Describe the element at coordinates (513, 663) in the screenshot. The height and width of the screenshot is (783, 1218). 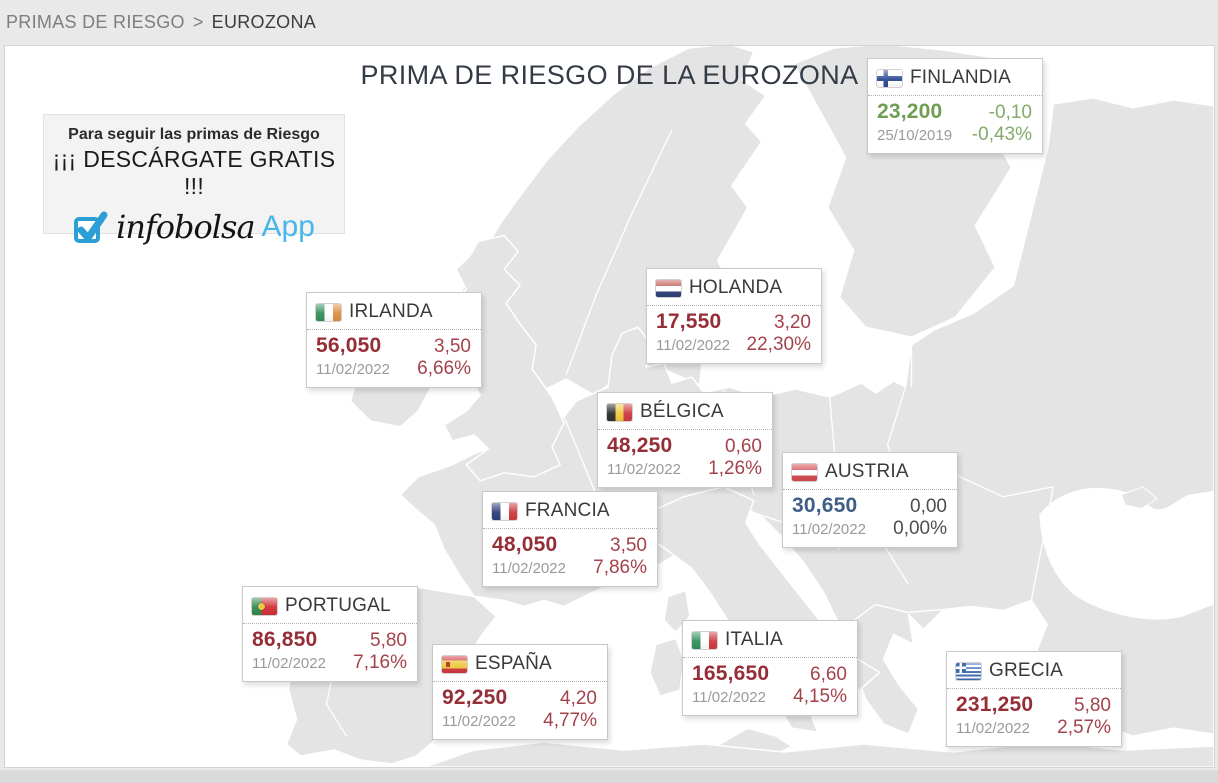
I see `country-name: ESPAÑA` at that location.